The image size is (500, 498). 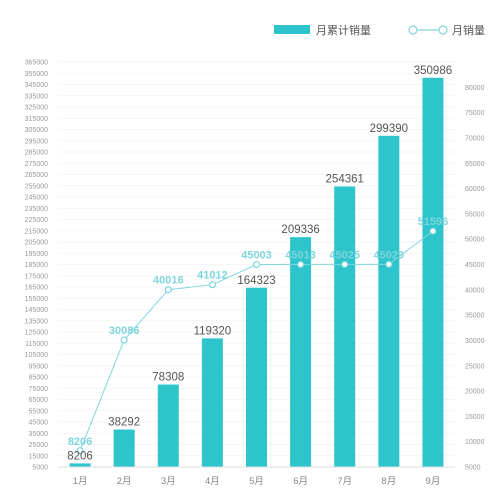 I want to click on bar-value-label: 350986, so click(x=433, y=71).